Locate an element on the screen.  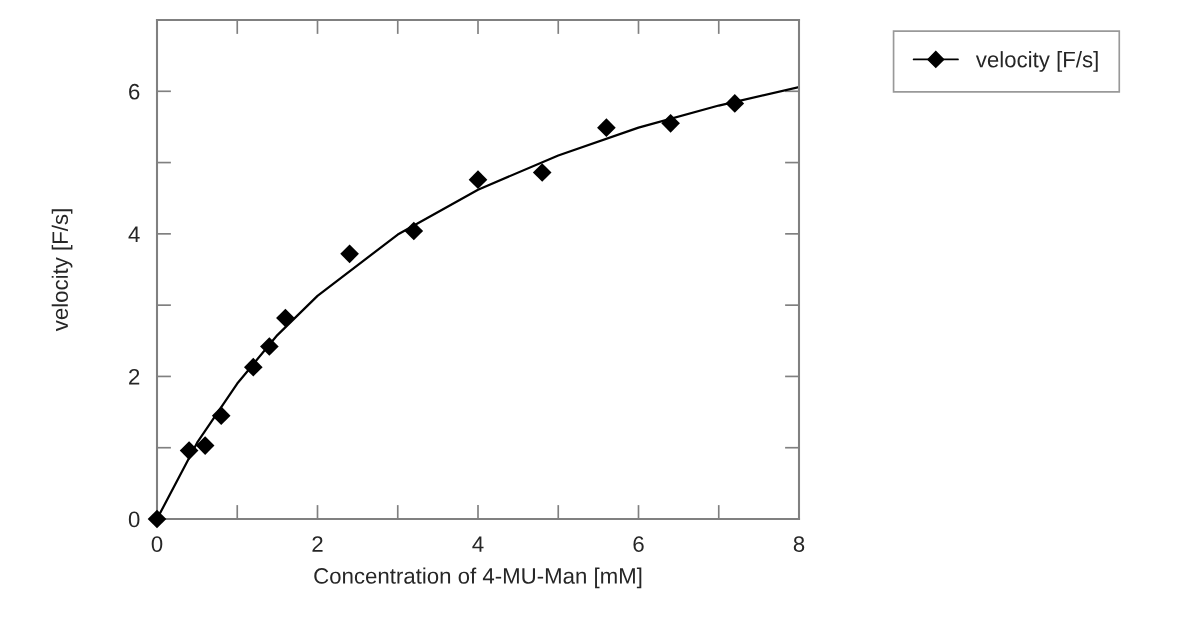
y-tick-label: 6 is located at coordinates (134, 91).